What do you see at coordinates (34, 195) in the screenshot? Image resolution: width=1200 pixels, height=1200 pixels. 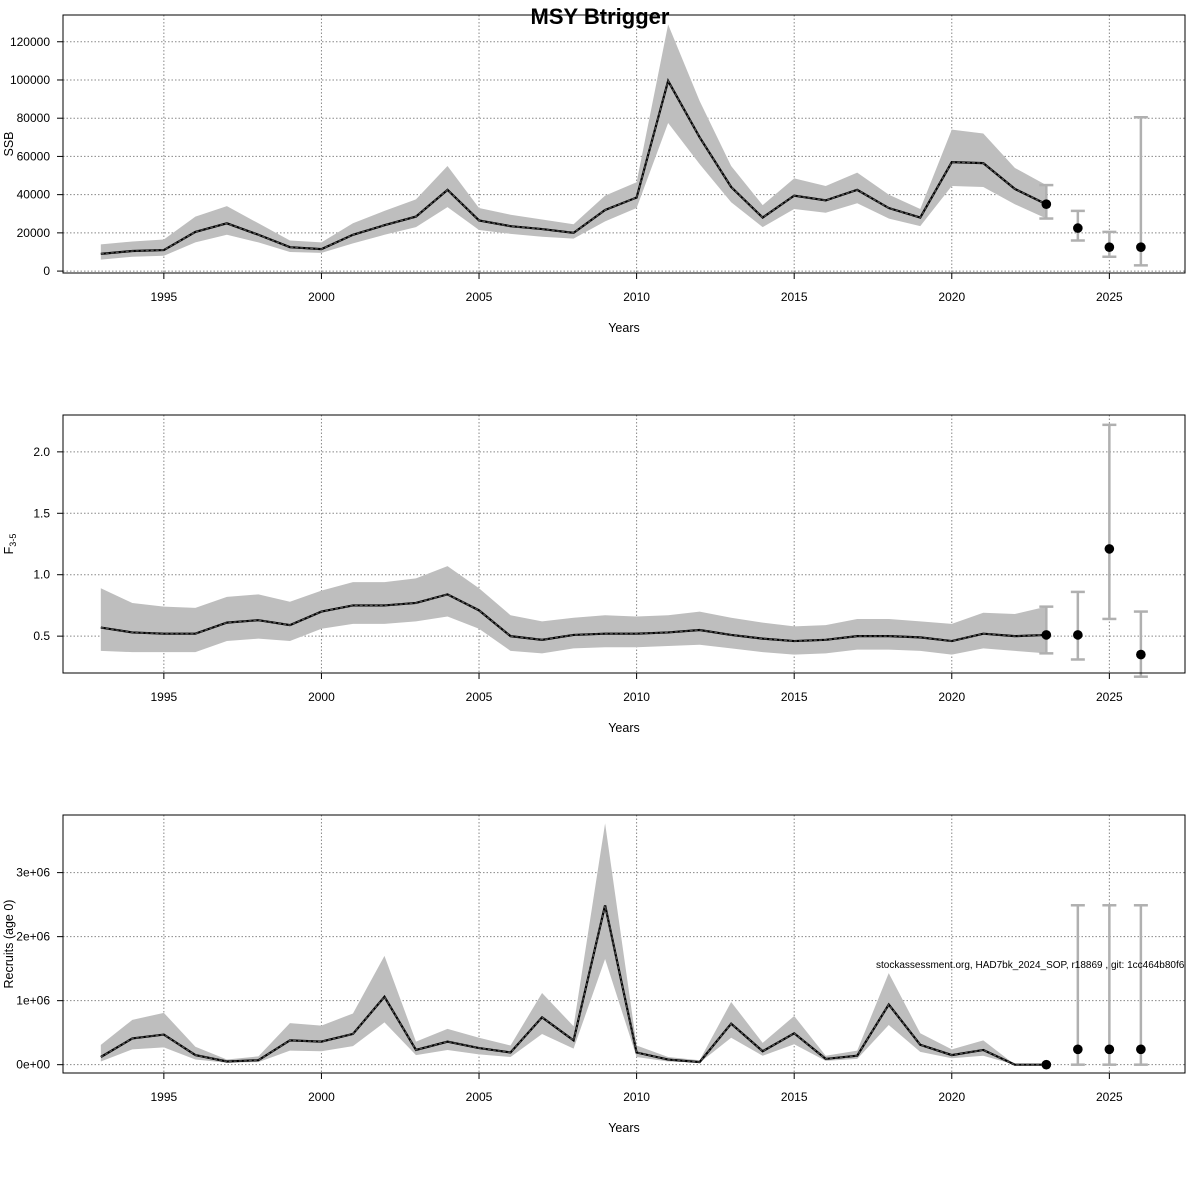 I see `y-tick-label: 40000` at bounding box center [34, 195].